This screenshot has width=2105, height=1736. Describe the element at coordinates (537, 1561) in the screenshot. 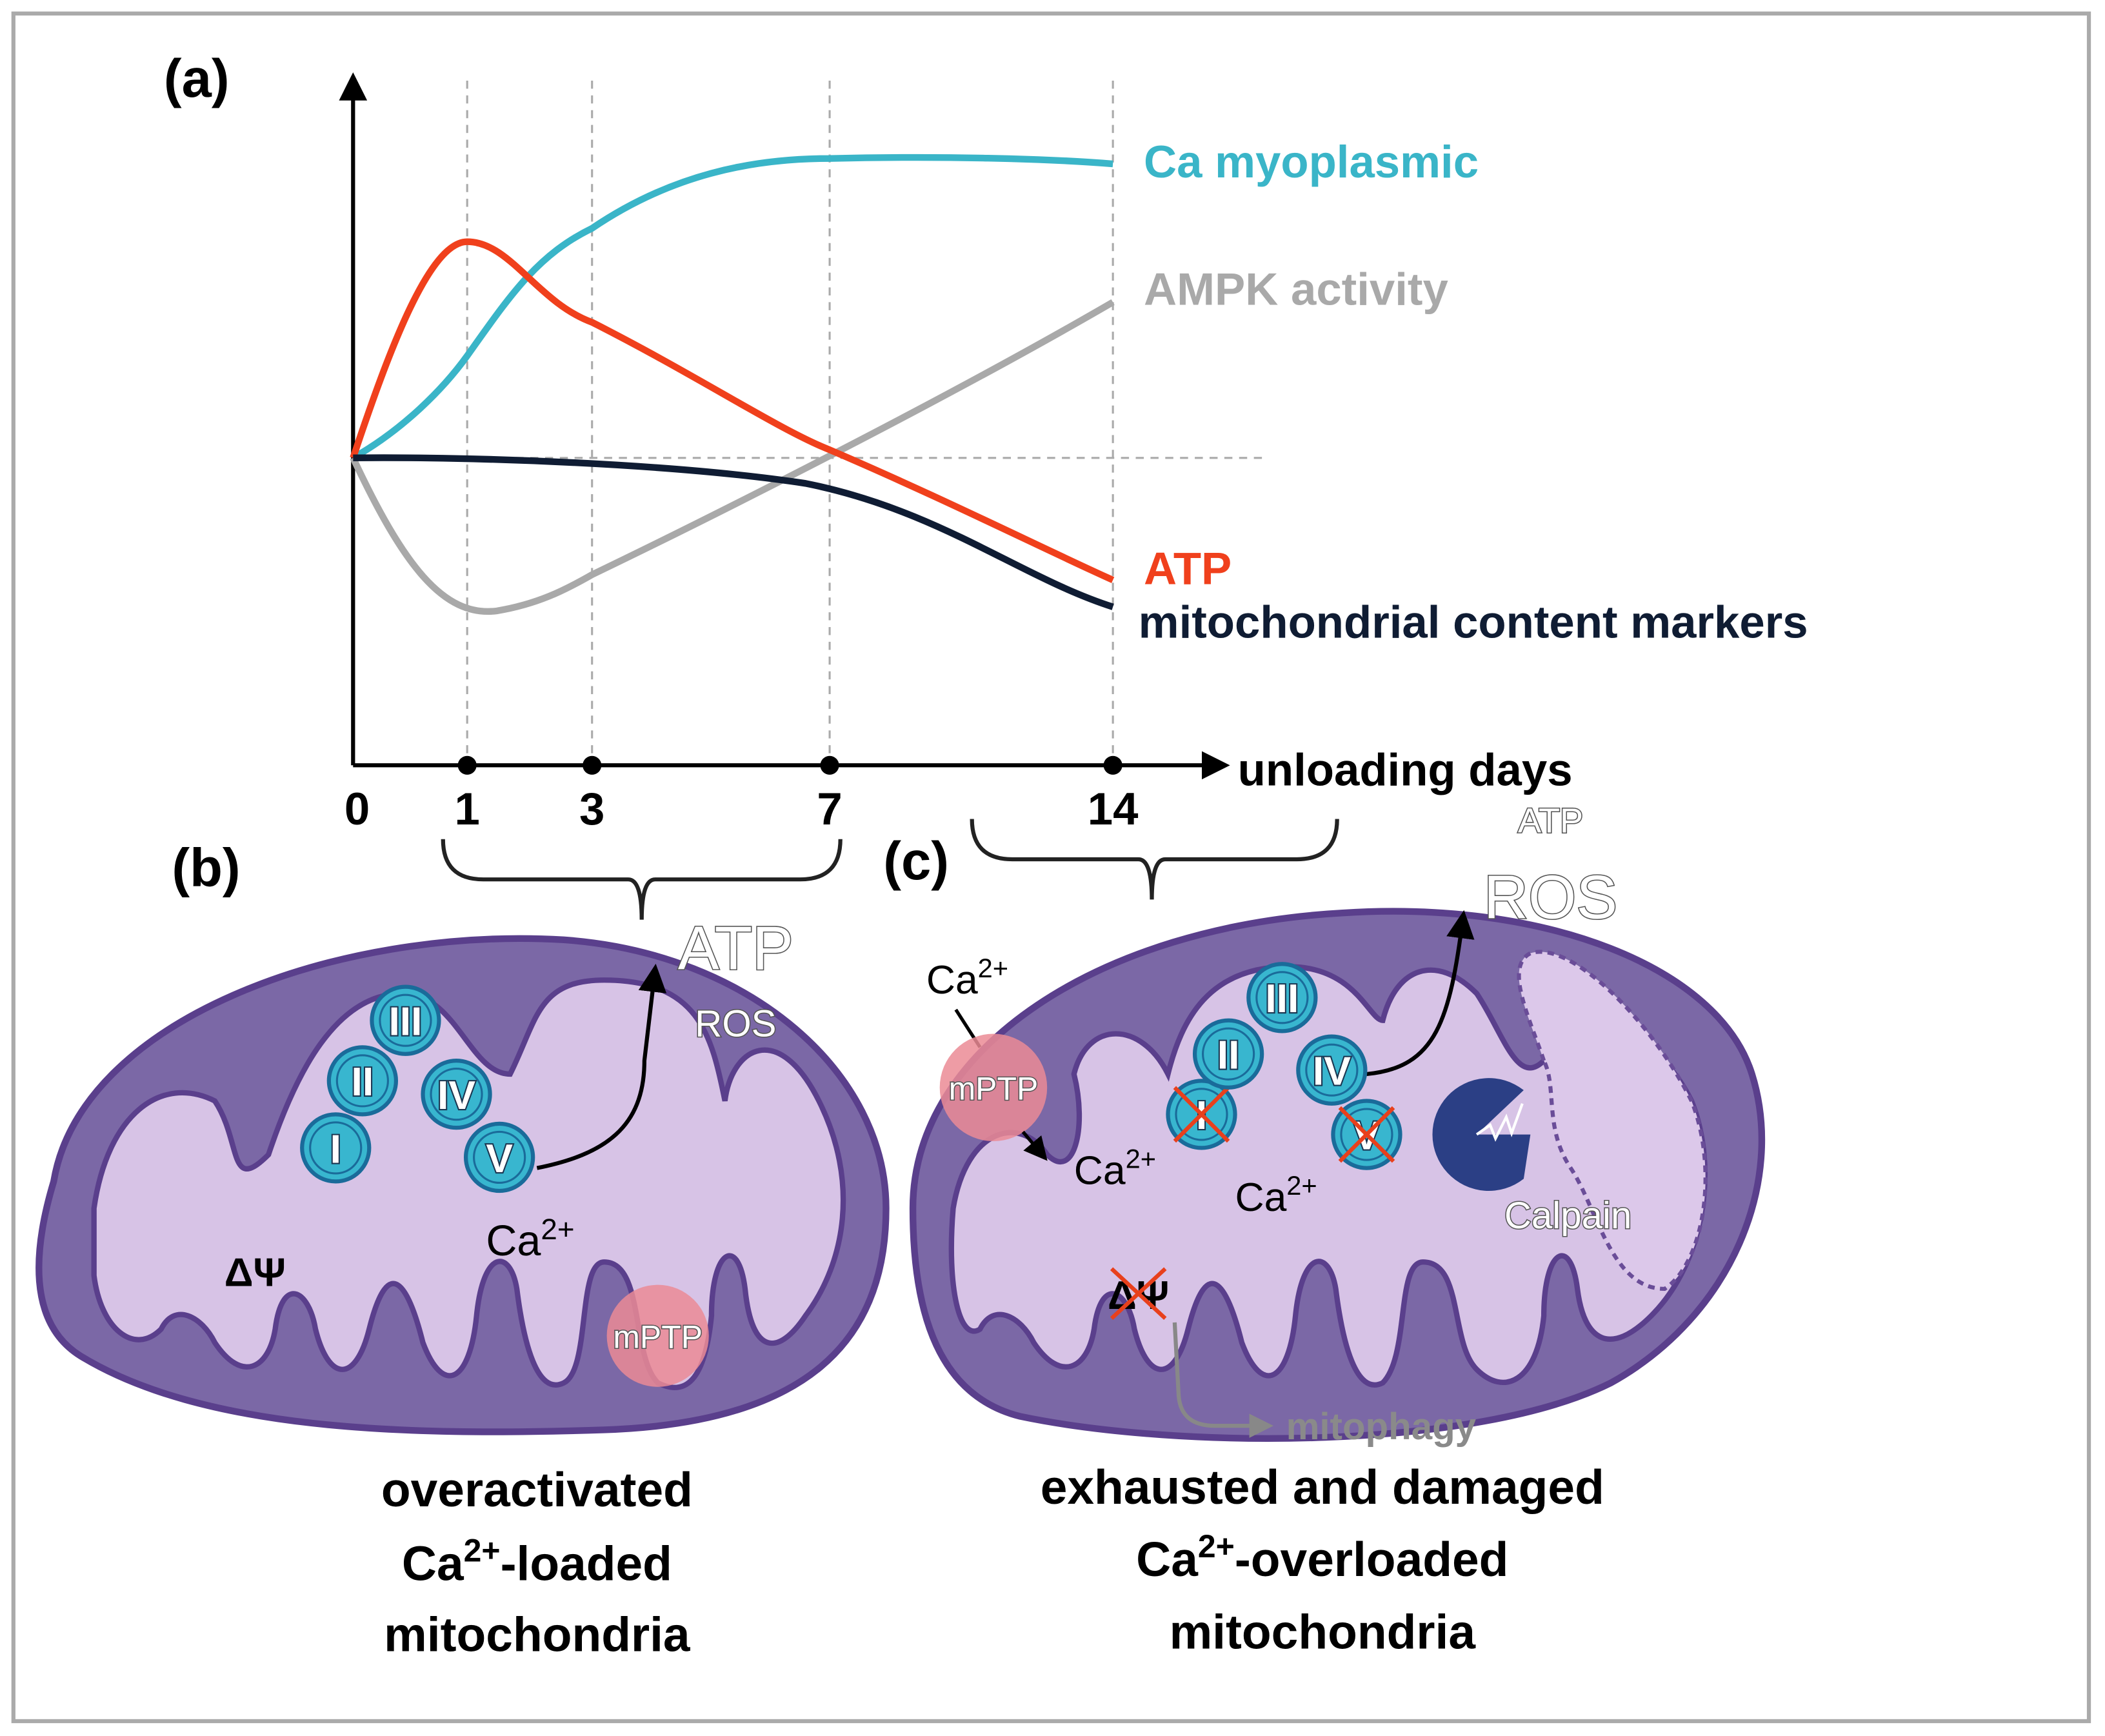

I see `caption-line: Ca2+-loaded` at that location.